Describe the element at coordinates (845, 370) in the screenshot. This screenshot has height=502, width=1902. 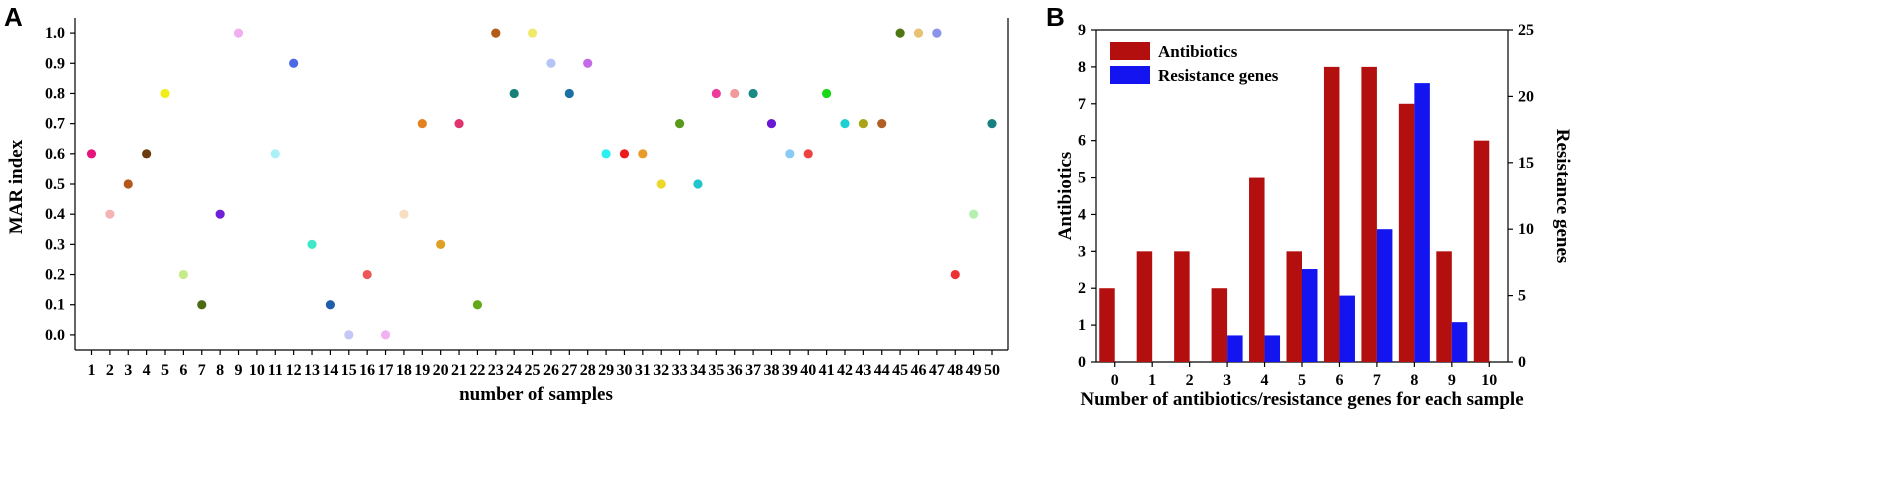
I see `x-tick-label: 42` at that location.